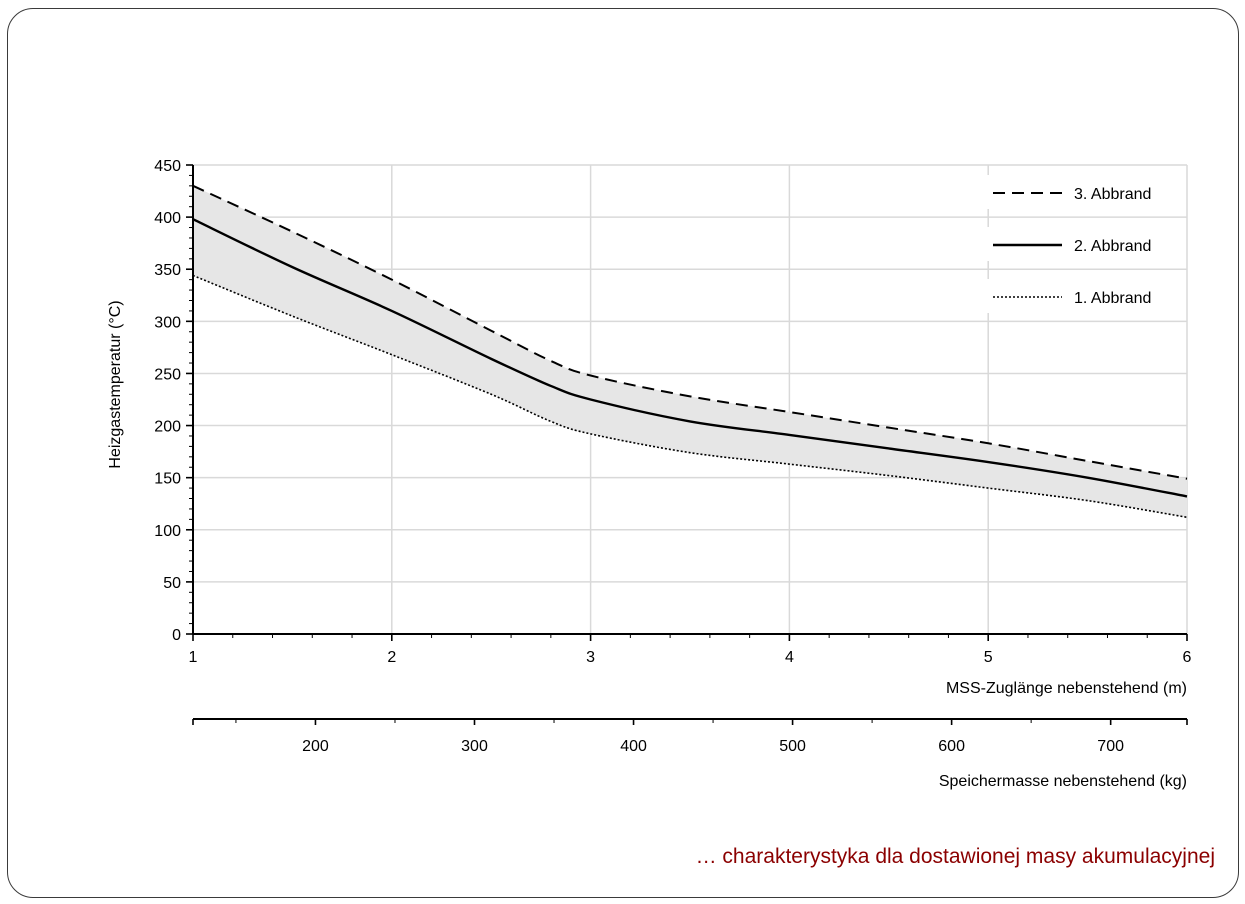 The height and width of the screenshot is (904, 1245). I want to click on x2-tick-label: 300, so click(474, 746).